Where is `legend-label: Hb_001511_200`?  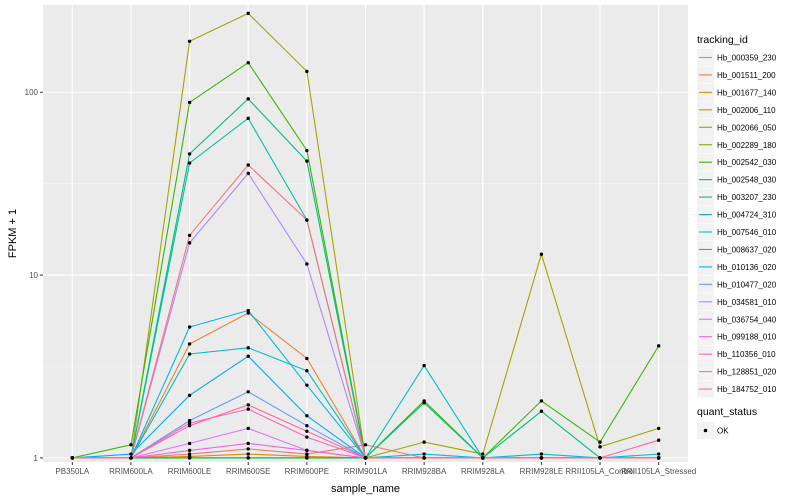 legend-label: Hb_001511_200 is located at coordinates (746, 75).